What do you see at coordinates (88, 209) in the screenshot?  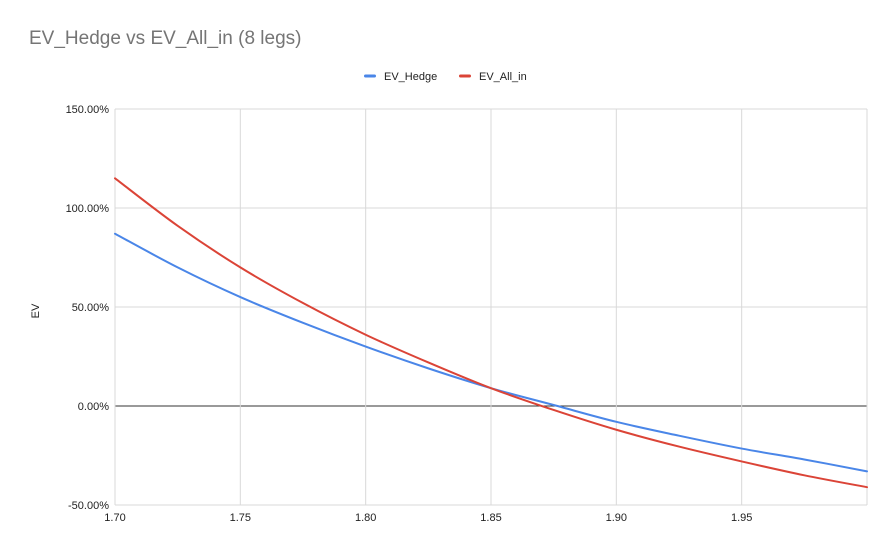 I see `y-tick-label: 100.00%` at bounding box center [88, 209].